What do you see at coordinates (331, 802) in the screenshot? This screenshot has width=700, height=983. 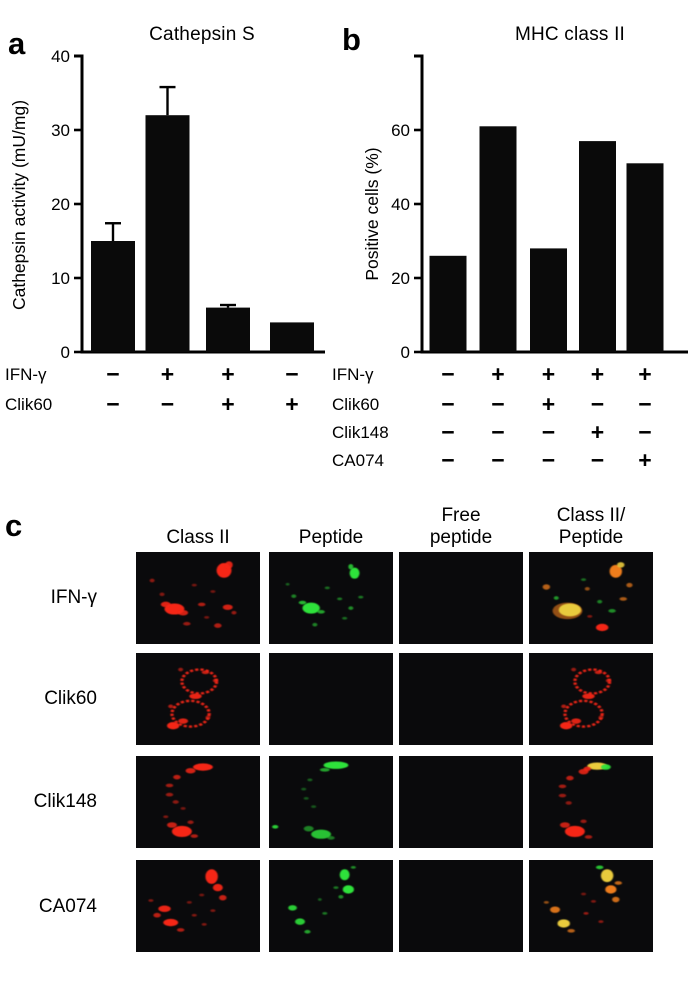 I see `micrograph-clik148-peptide` at bounding box center [331, 802].